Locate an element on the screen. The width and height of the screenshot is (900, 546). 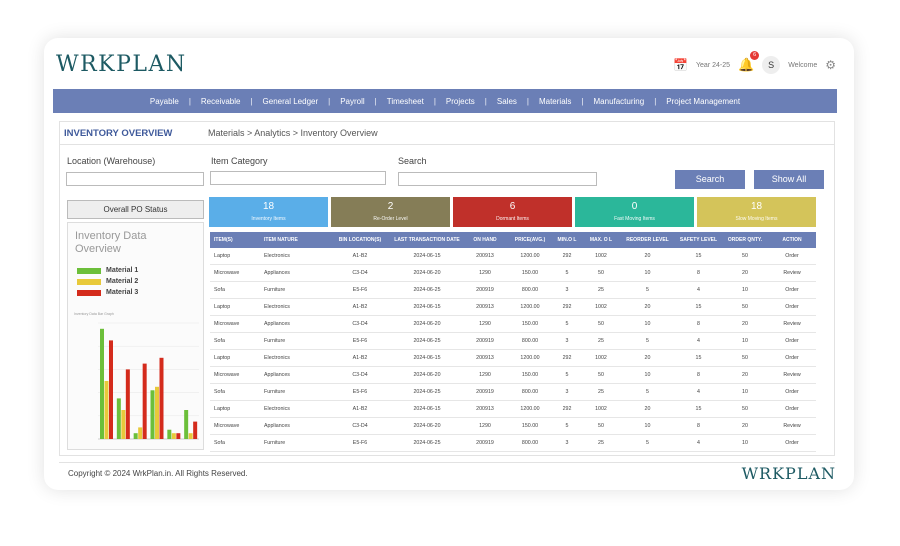
column-header: LAST TRANSACTION DATE is located at coordinates (427, 240).